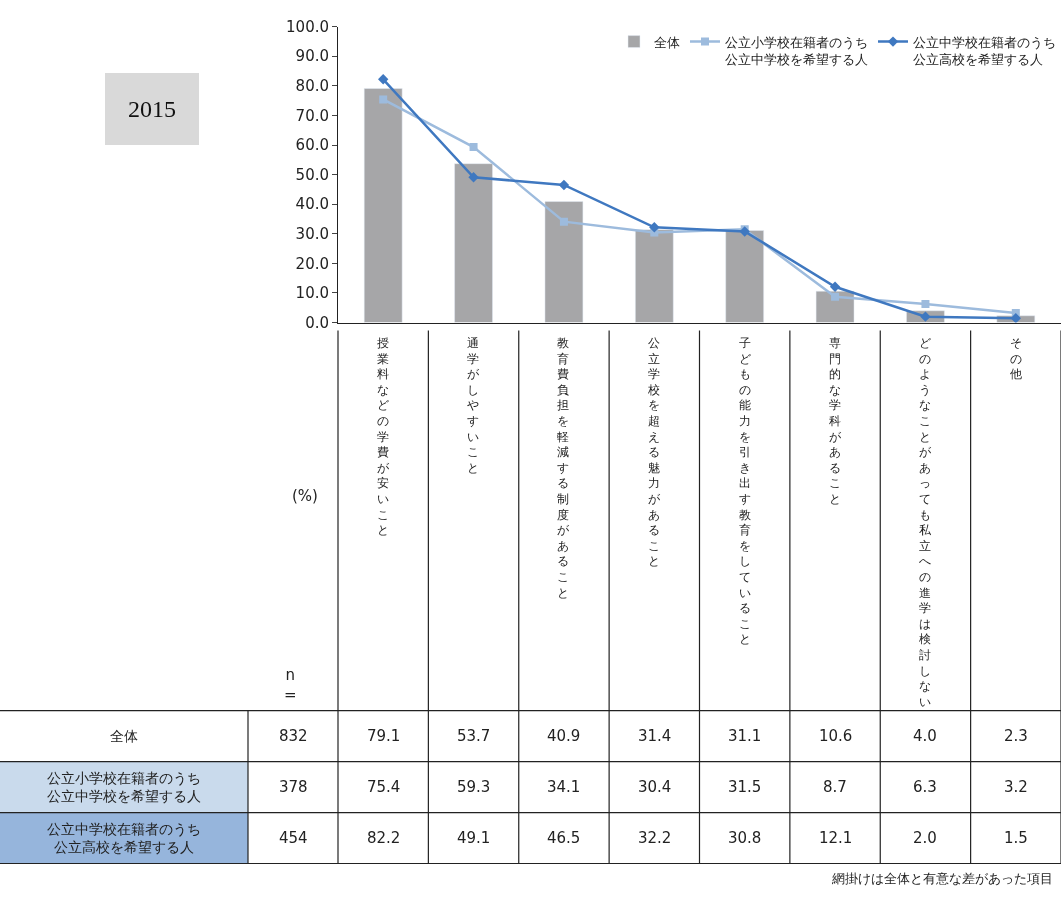  I want to click on data-label: 1.5, so click(1016, 838).